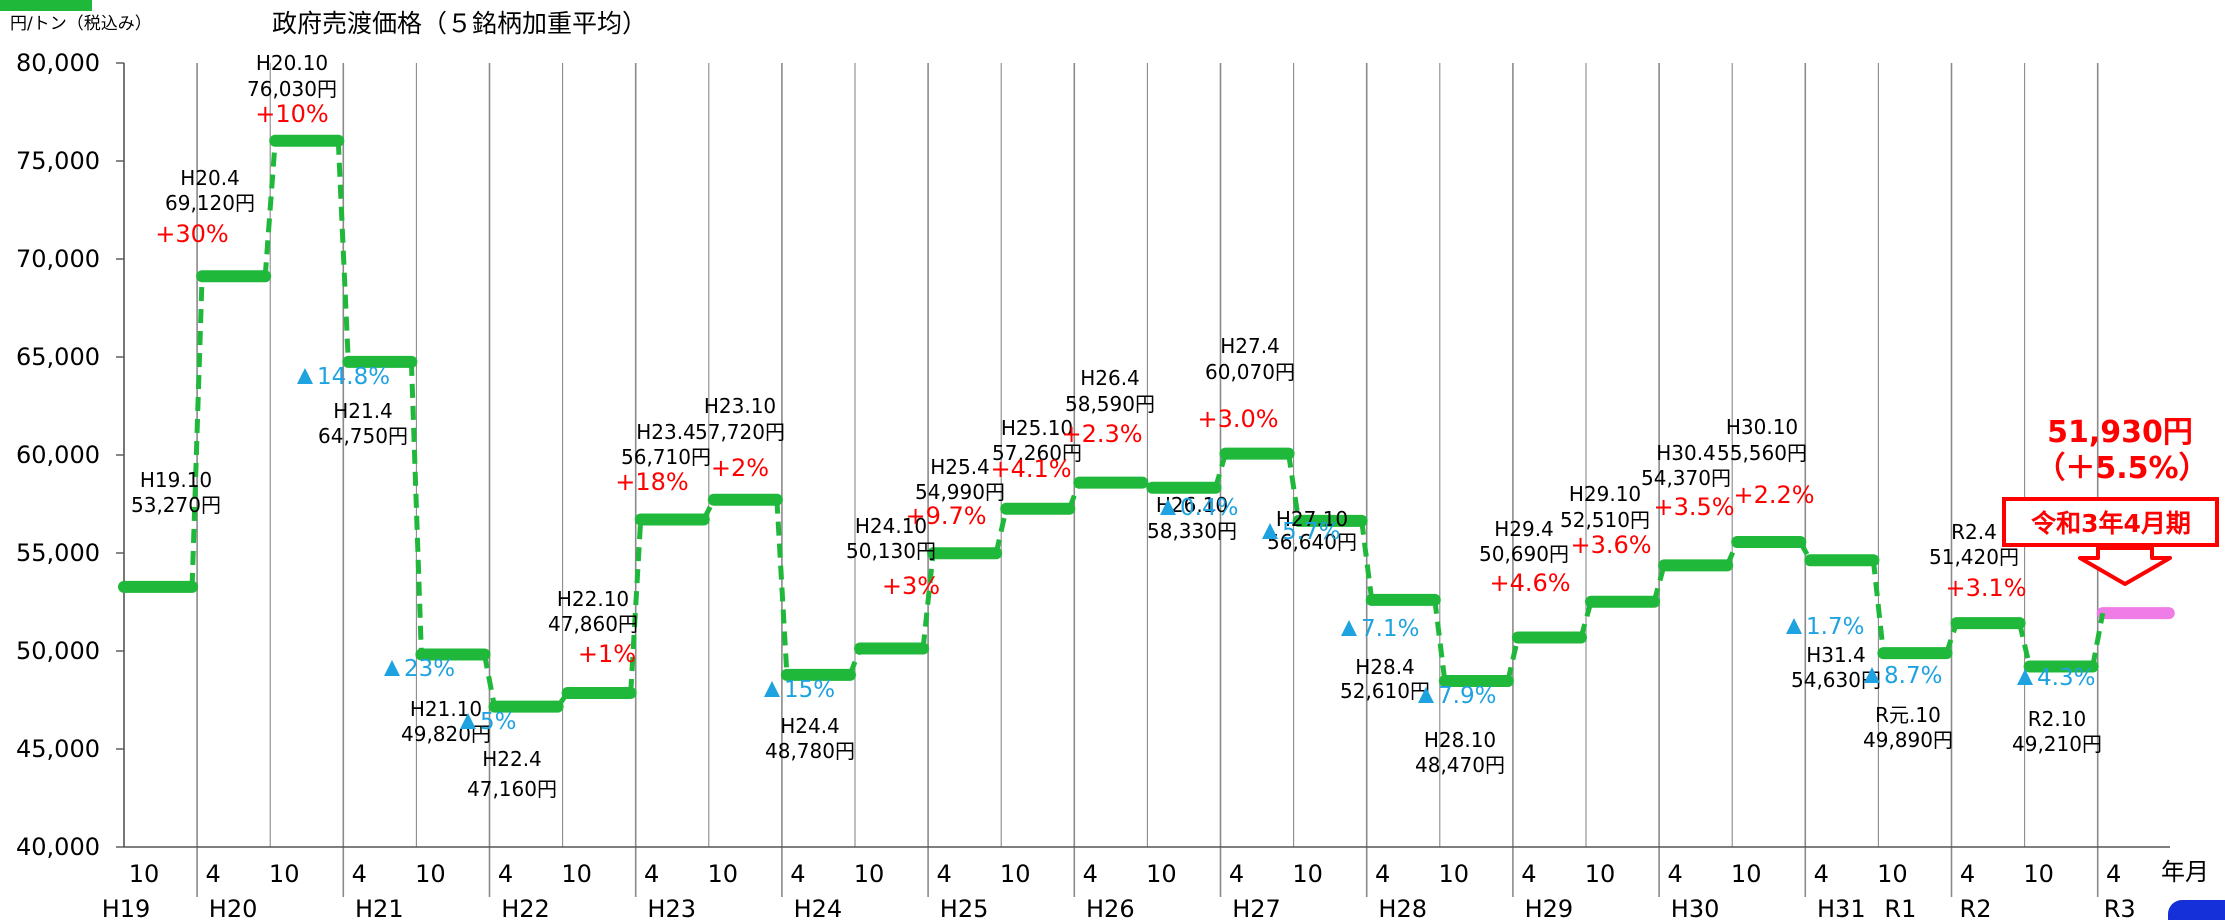  I want to click on period-label: H27.10, so click(1312, 519).